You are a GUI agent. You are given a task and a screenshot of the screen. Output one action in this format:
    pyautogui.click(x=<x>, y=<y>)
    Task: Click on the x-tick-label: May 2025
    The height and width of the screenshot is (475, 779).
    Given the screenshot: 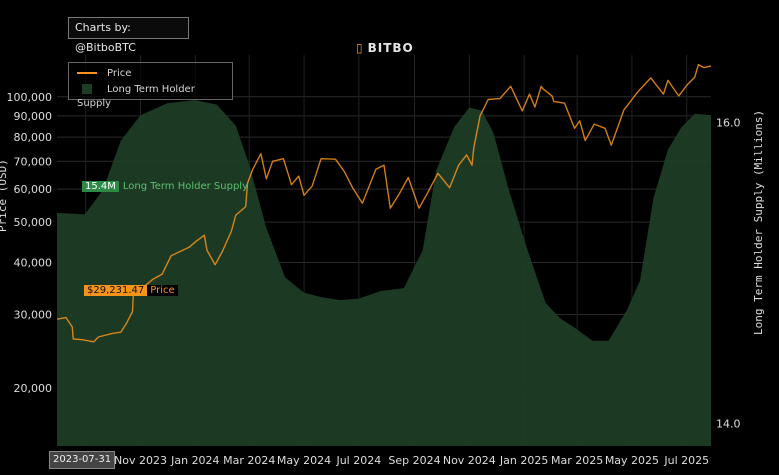 What is the action you would take?
    pyautogui.click(x=632, y=460)
    